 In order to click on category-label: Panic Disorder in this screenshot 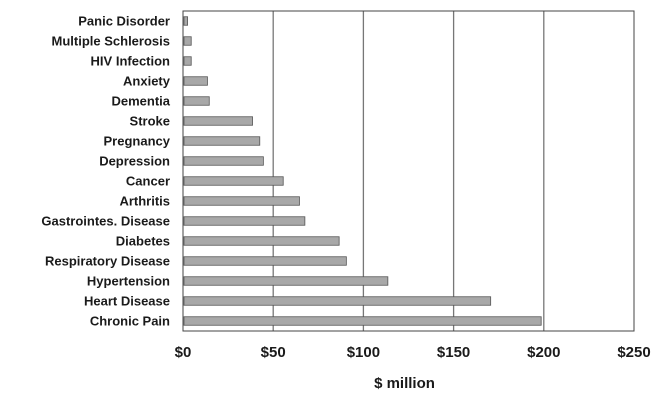, I will do `click(124, 21)`.